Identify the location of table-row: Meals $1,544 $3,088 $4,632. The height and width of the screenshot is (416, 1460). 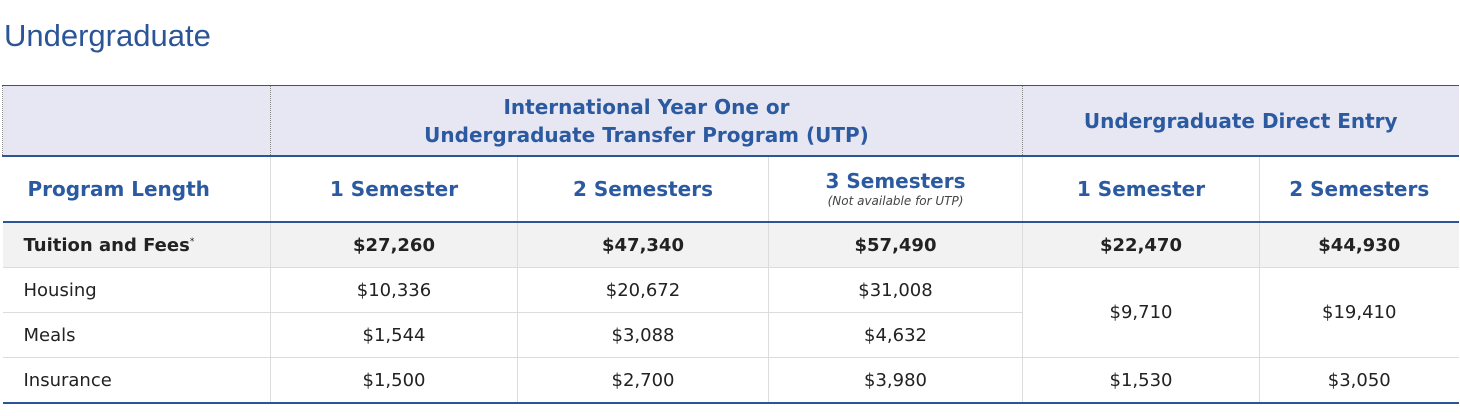
(730, 335).